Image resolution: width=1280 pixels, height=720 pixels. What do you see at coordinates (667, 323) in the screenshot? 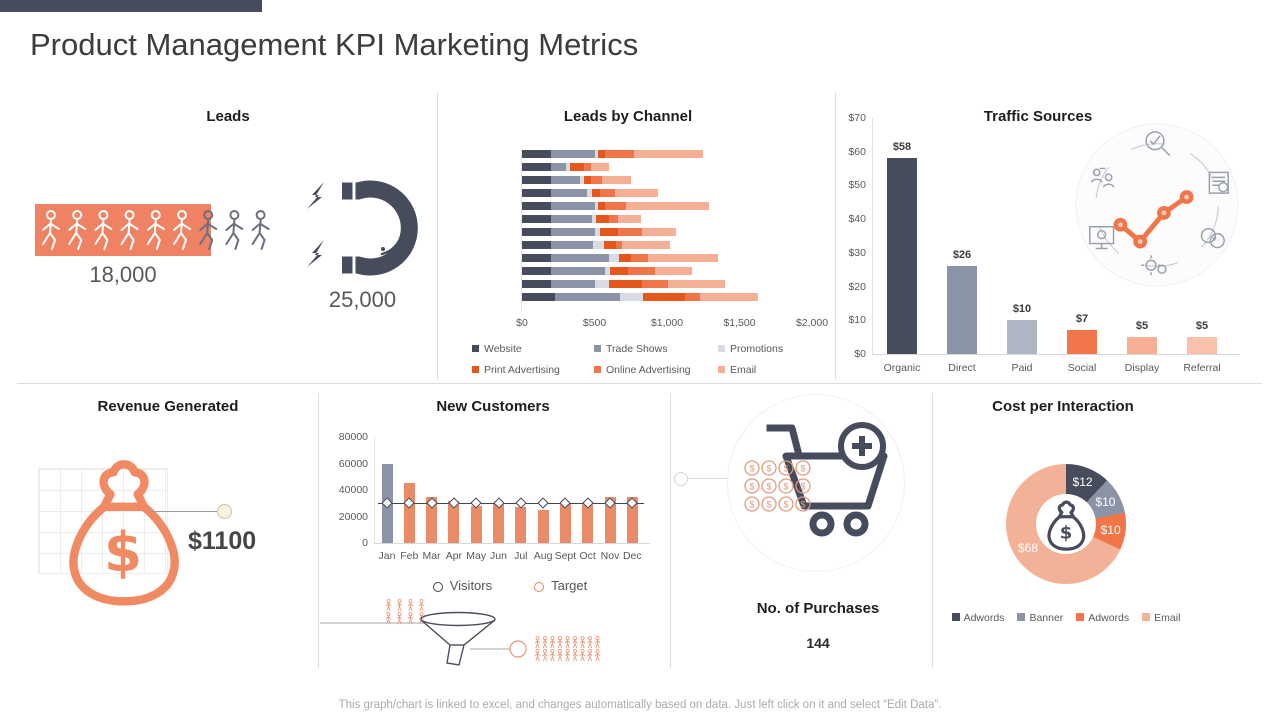
I see `axis-tick-label: $1,000` at bounding box center [667, 323].